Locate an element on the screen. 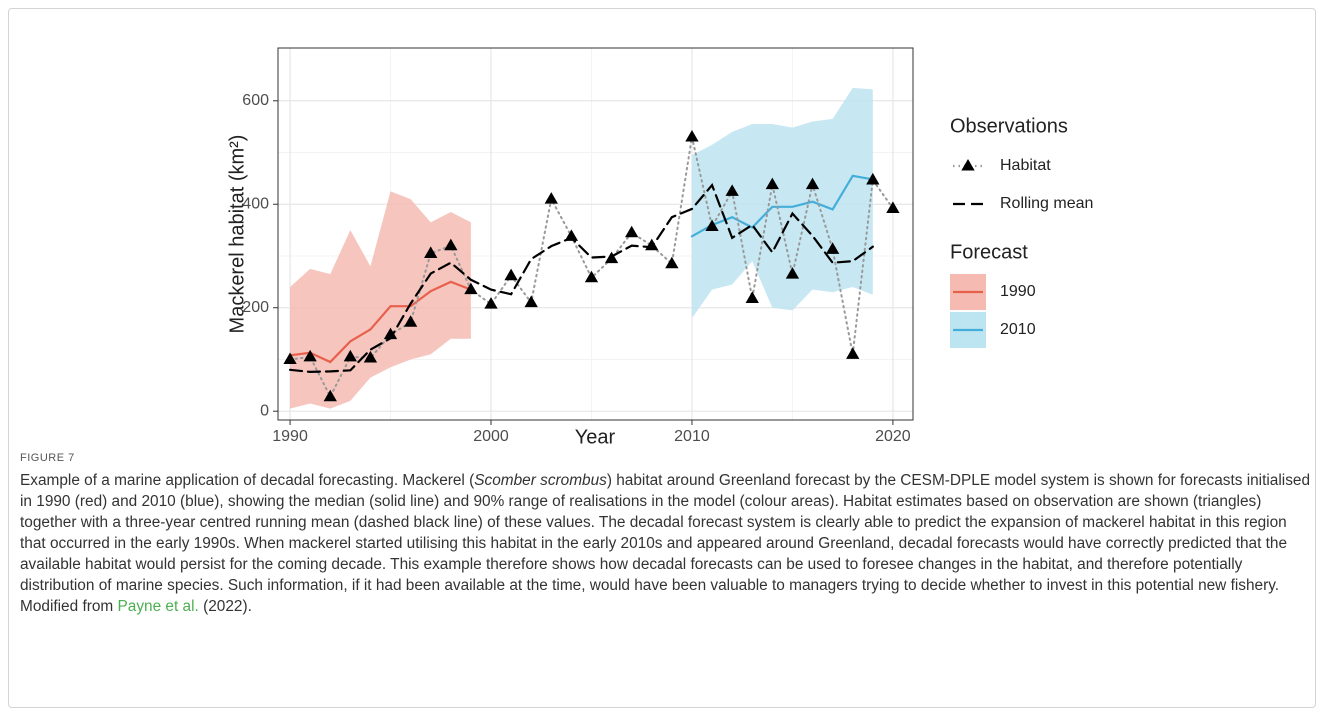  x-tick-label: 2010 is located at coordinates (692, 436).